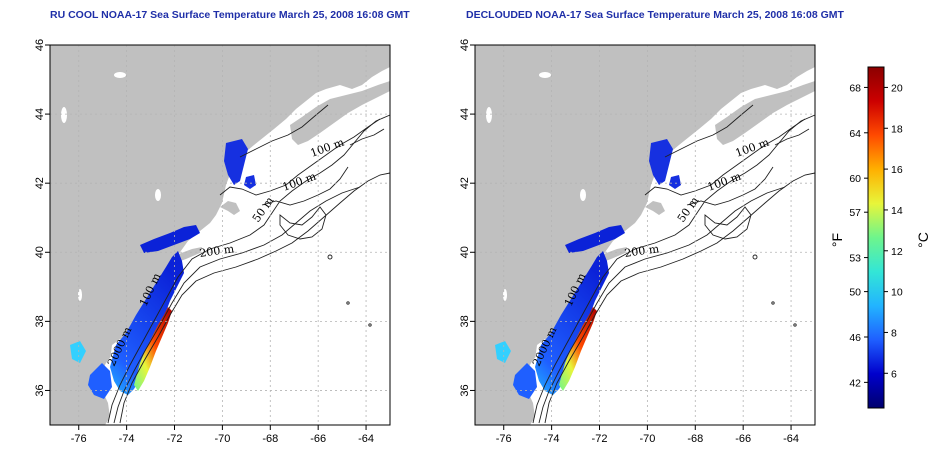  What do you see at coordinates (897, 211) in the screenshot?
I see `celsius-tick-label: 14` at bounding box center [897, 211].